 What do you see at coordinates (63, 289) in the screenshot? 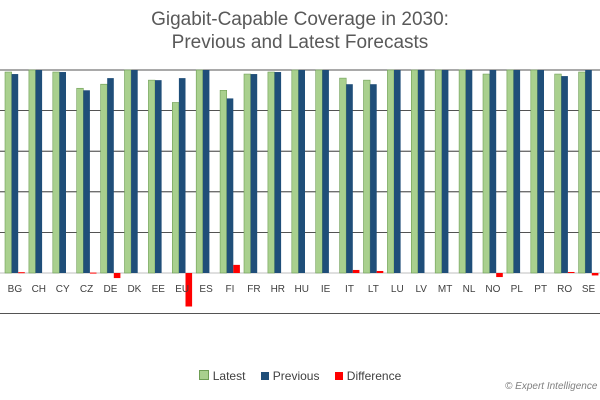
I see `category-label: CY` at bounding box center [63, 289].